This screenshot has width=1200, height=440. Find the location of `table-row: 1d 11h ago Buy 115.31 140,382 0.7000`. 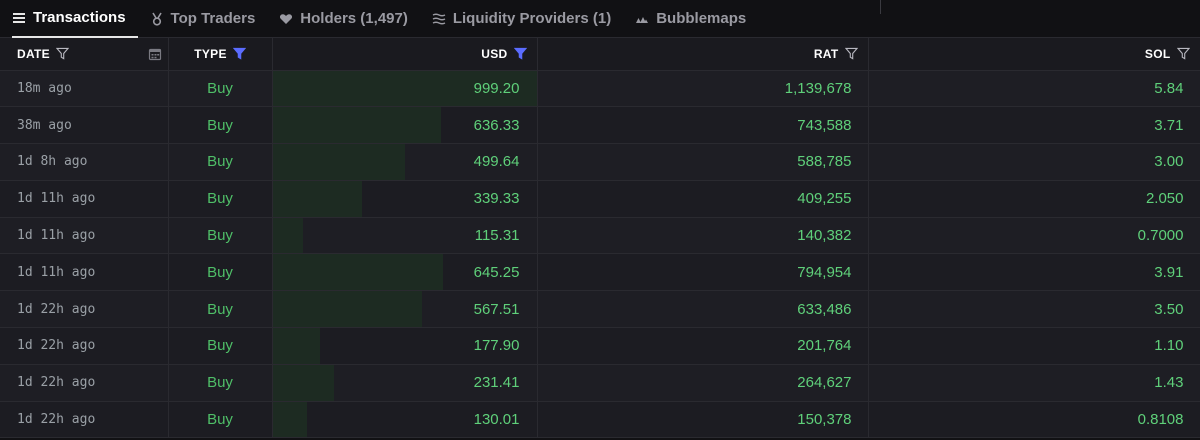

table-row: 1d 11h ago Buy 115.31 140,382 0.7000 is located at coordinates (600, 236).